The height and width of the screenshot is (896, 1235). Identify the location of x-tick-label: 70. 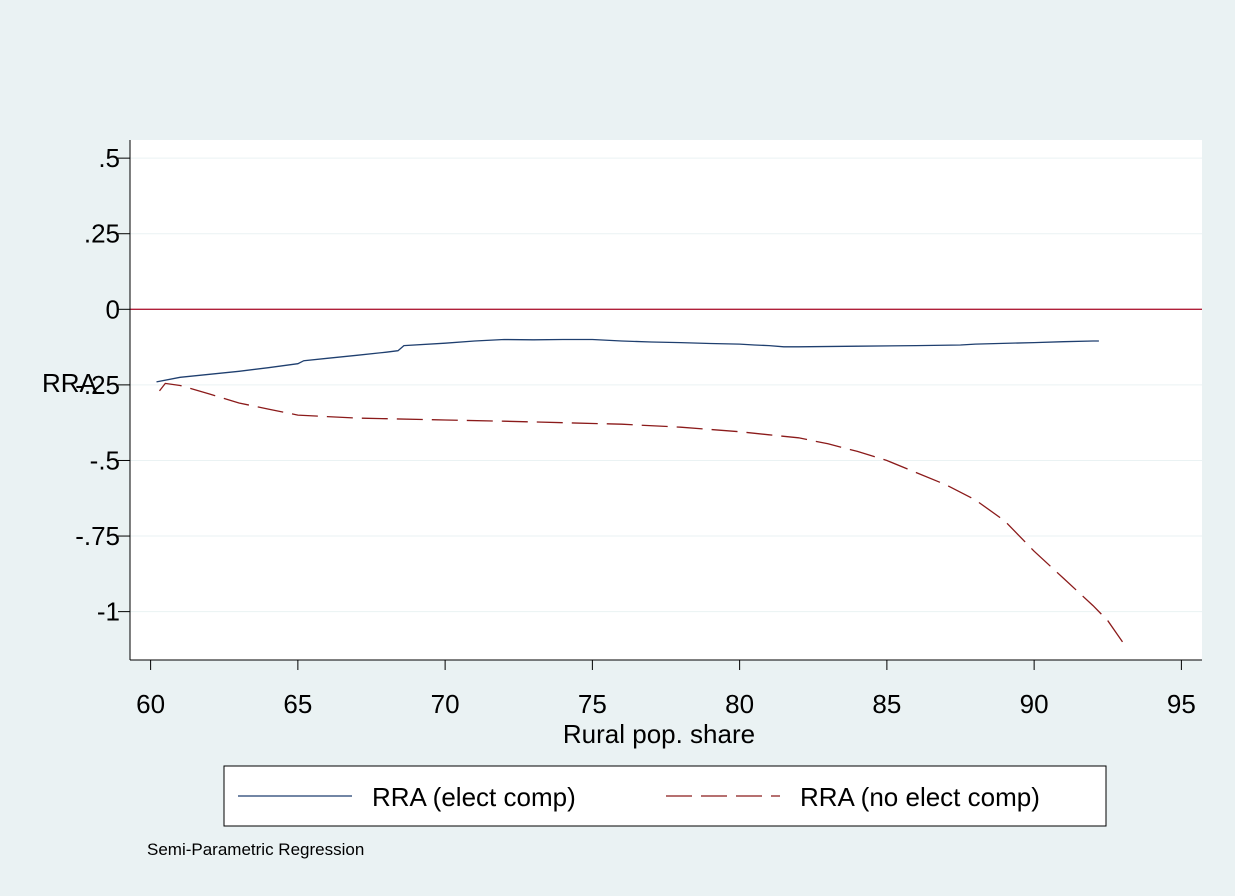
(445, 704).